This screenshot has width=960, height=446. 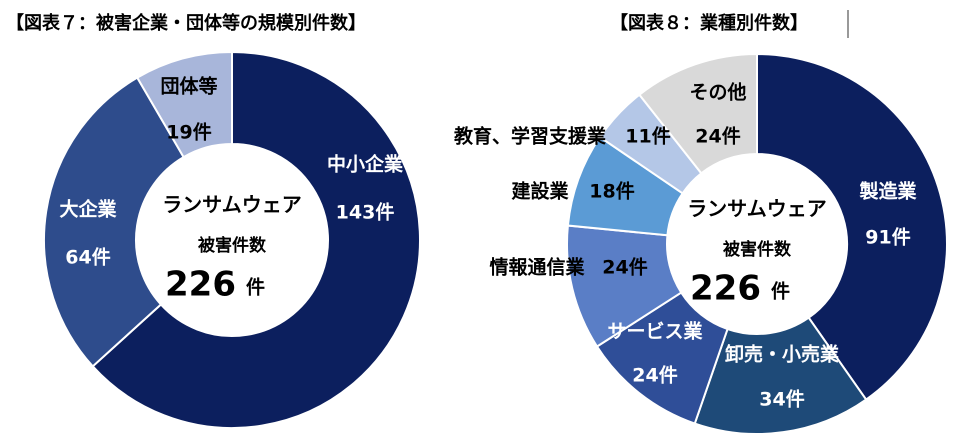 What do you see at coordinates (782, 354) in the screenshot?
I see `category-label: 卸売・小売業` at bounding box center [782, 354].